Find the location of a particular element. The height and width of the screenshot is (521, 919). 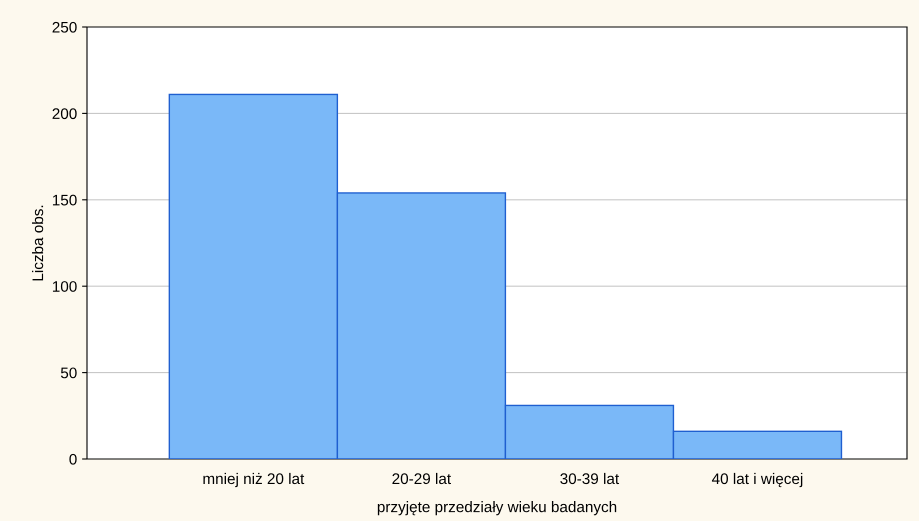

y-tick-label: 250 is located at coordinates (64, 27).